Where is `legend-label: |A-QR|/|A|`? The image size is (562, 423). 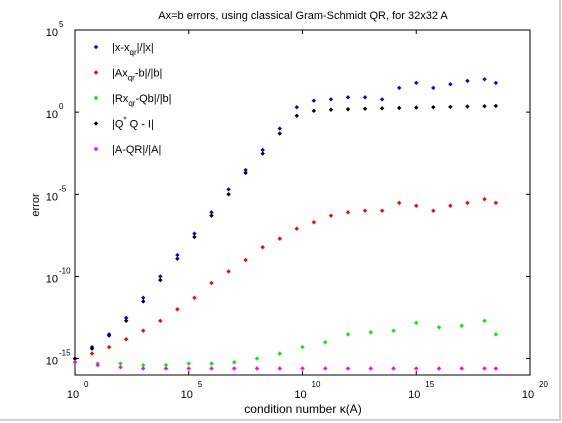
legend-label: |A-QR|/|A| is located at coordinates (136, 150).